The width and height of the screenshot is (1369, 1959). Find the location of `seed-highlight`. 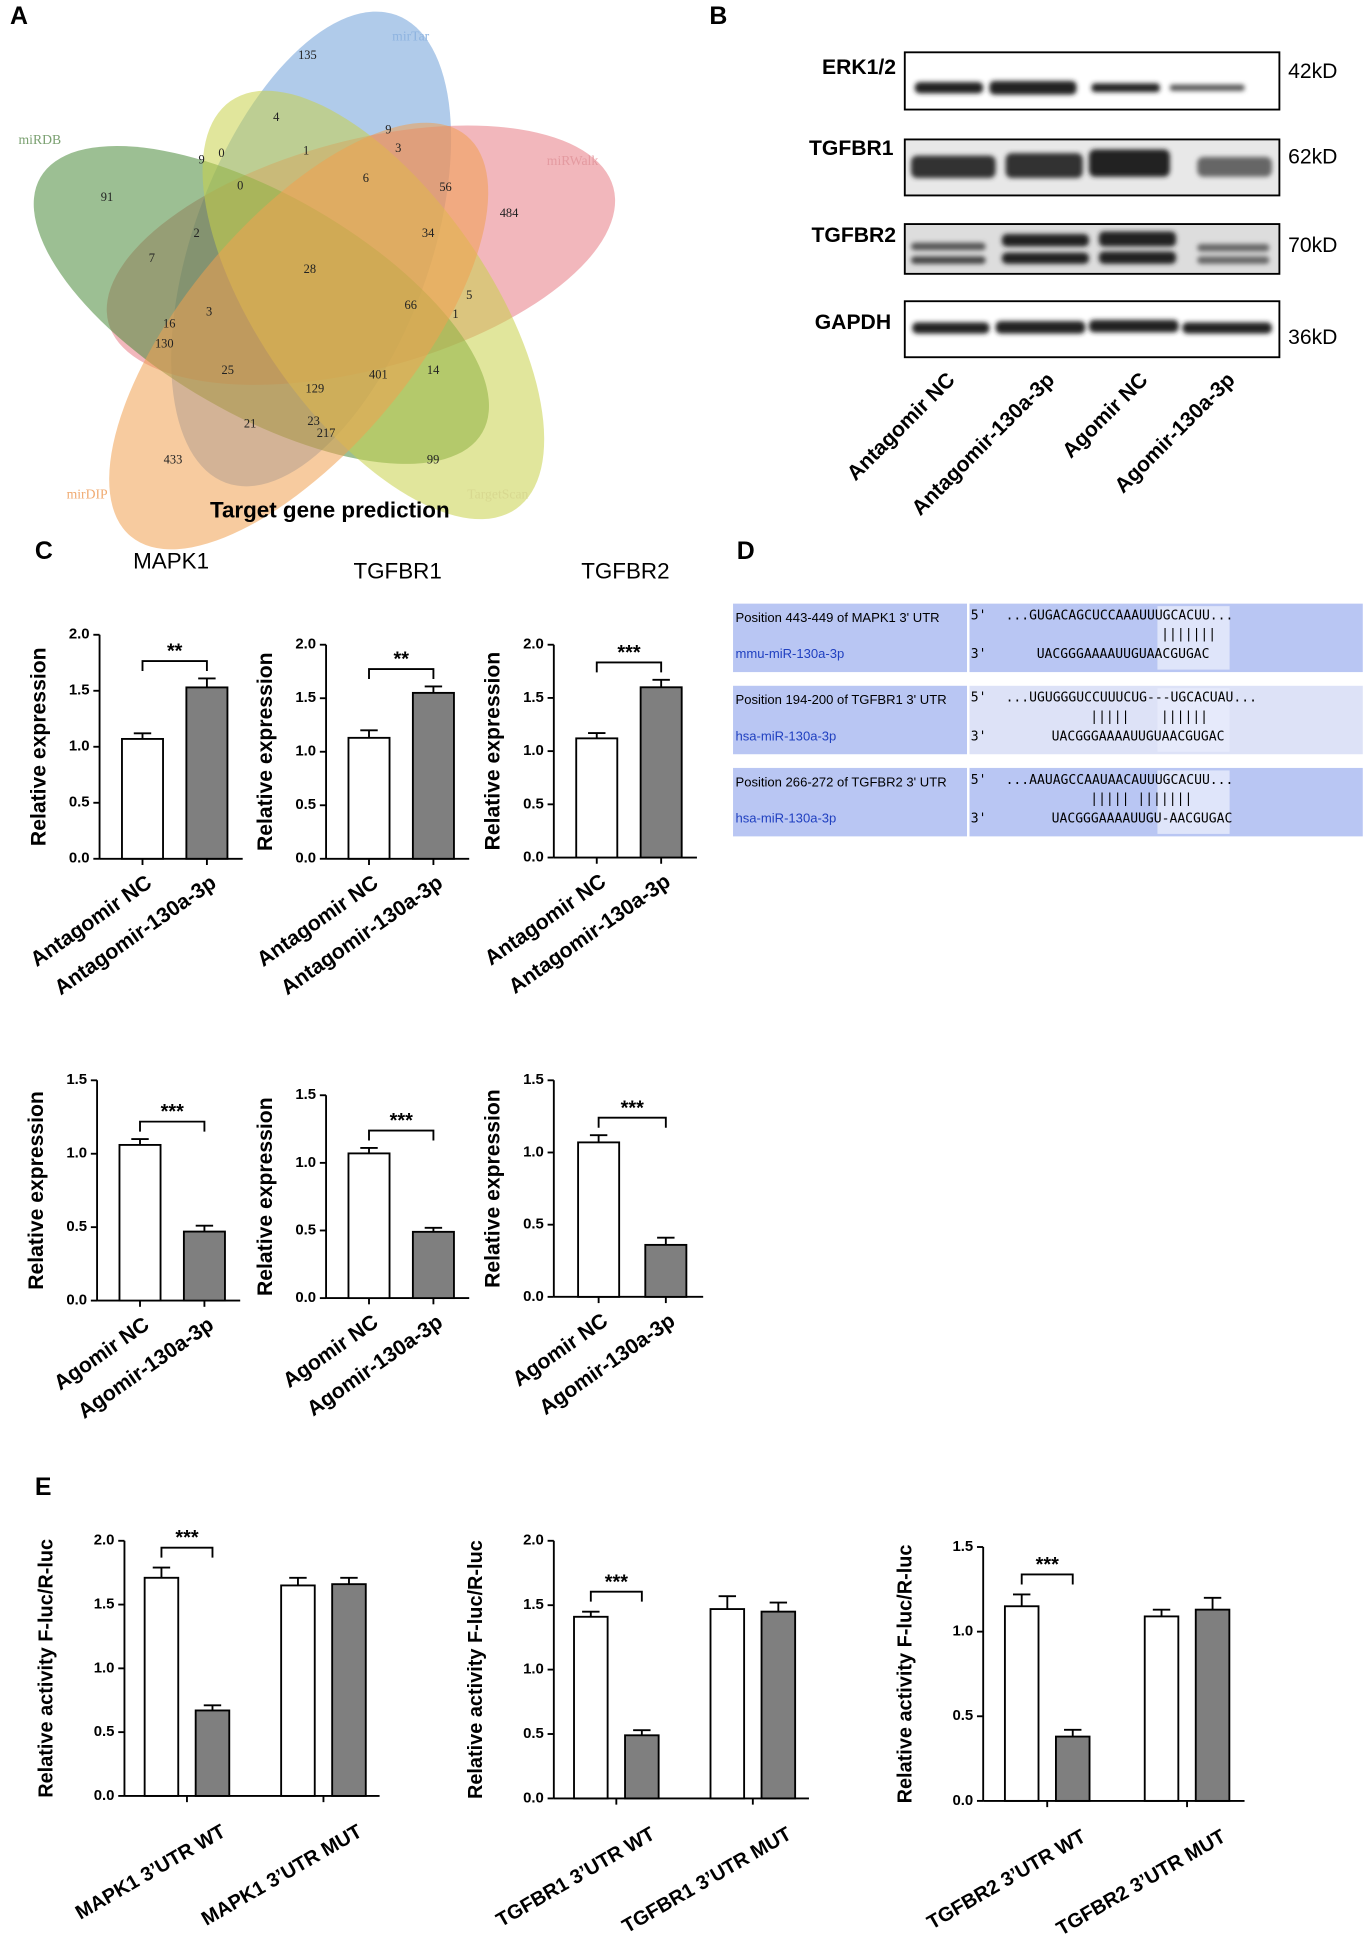

seed-highlight is located at coordinates (1193, 638).